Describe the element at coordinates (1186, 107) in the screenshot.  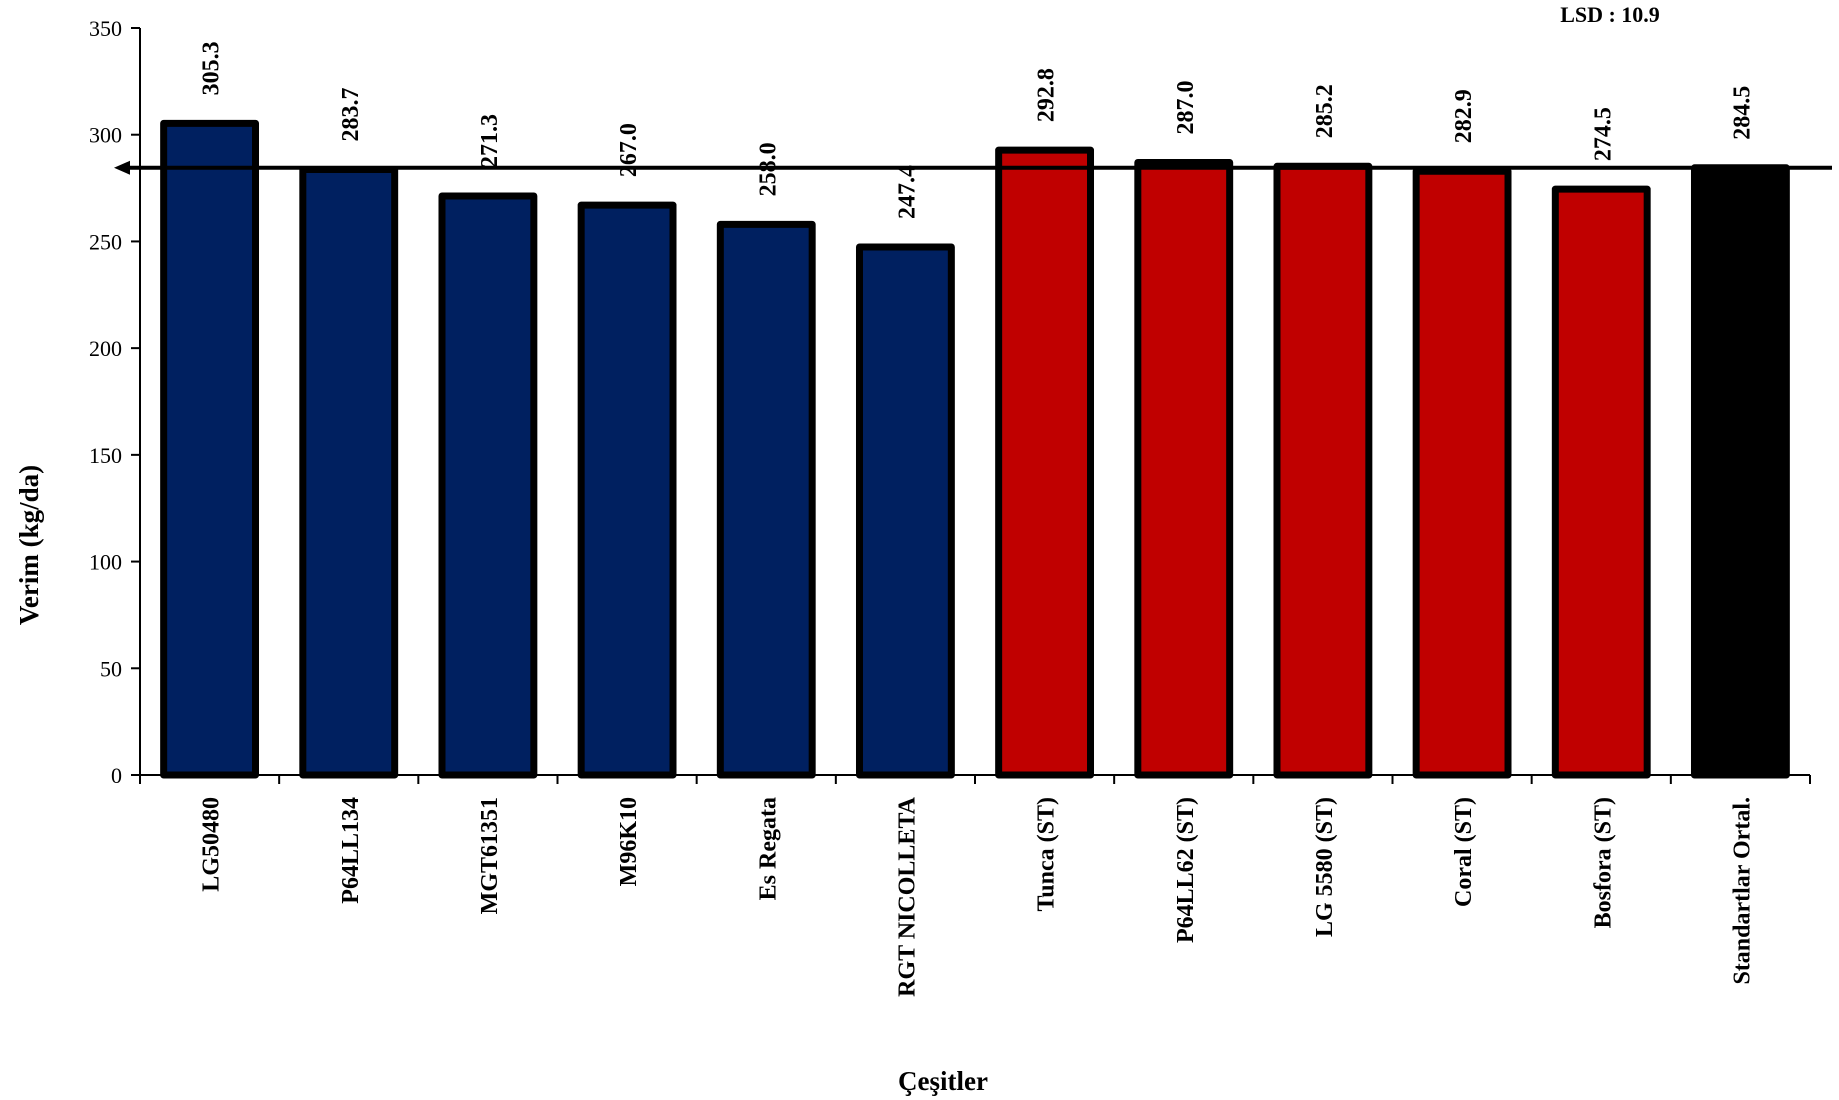
I see `value-label: 287.0` at that location.